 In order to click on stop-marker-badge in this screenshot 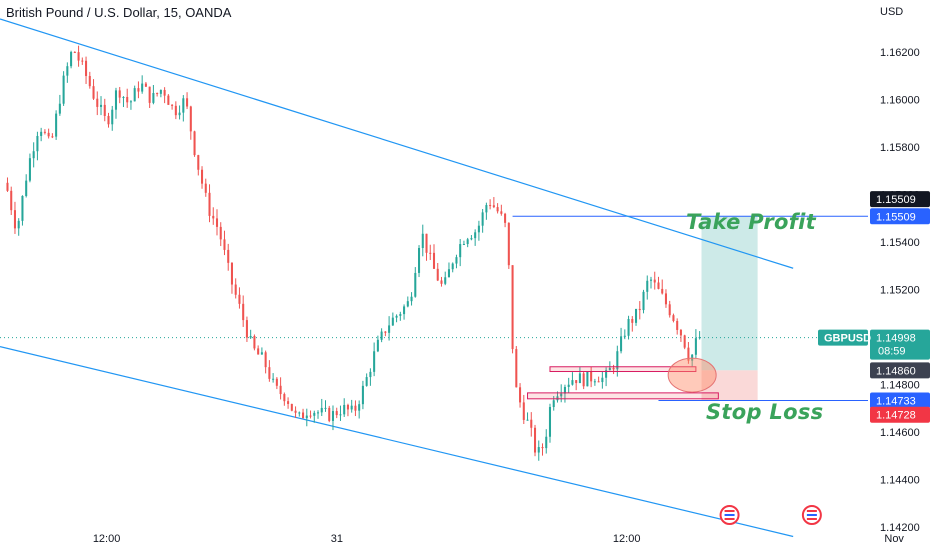, I will do `click(900, 414)`.